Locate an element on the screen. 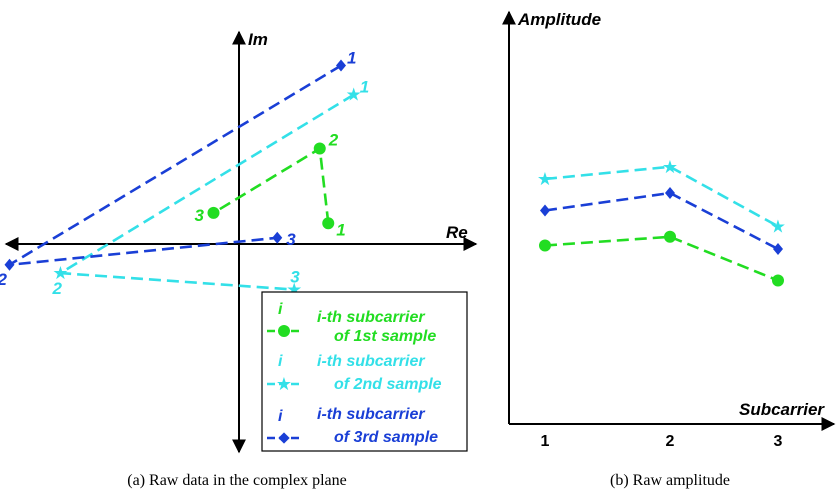 Image resolution: width=839 pixels, height=495 pixels. legend-entry-3rd: i i-th subcarrier of 3rd sample is located at coordinates (352, 426).